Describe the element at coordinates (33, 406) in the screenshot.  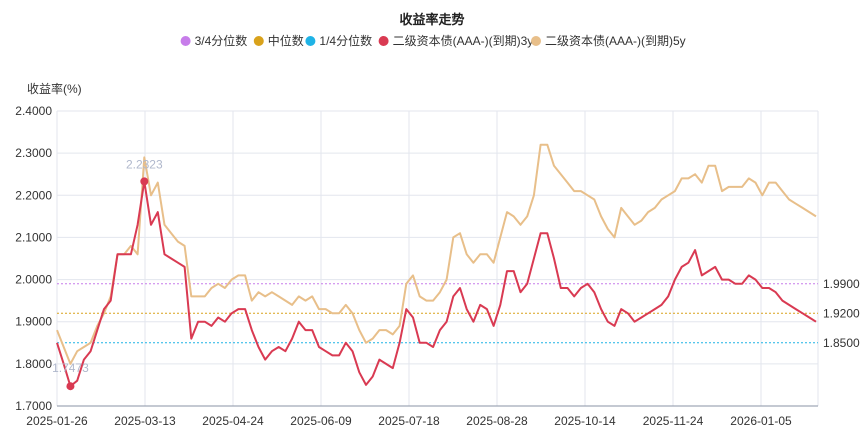
I see `y-tick-label: 1.7000` at that location.